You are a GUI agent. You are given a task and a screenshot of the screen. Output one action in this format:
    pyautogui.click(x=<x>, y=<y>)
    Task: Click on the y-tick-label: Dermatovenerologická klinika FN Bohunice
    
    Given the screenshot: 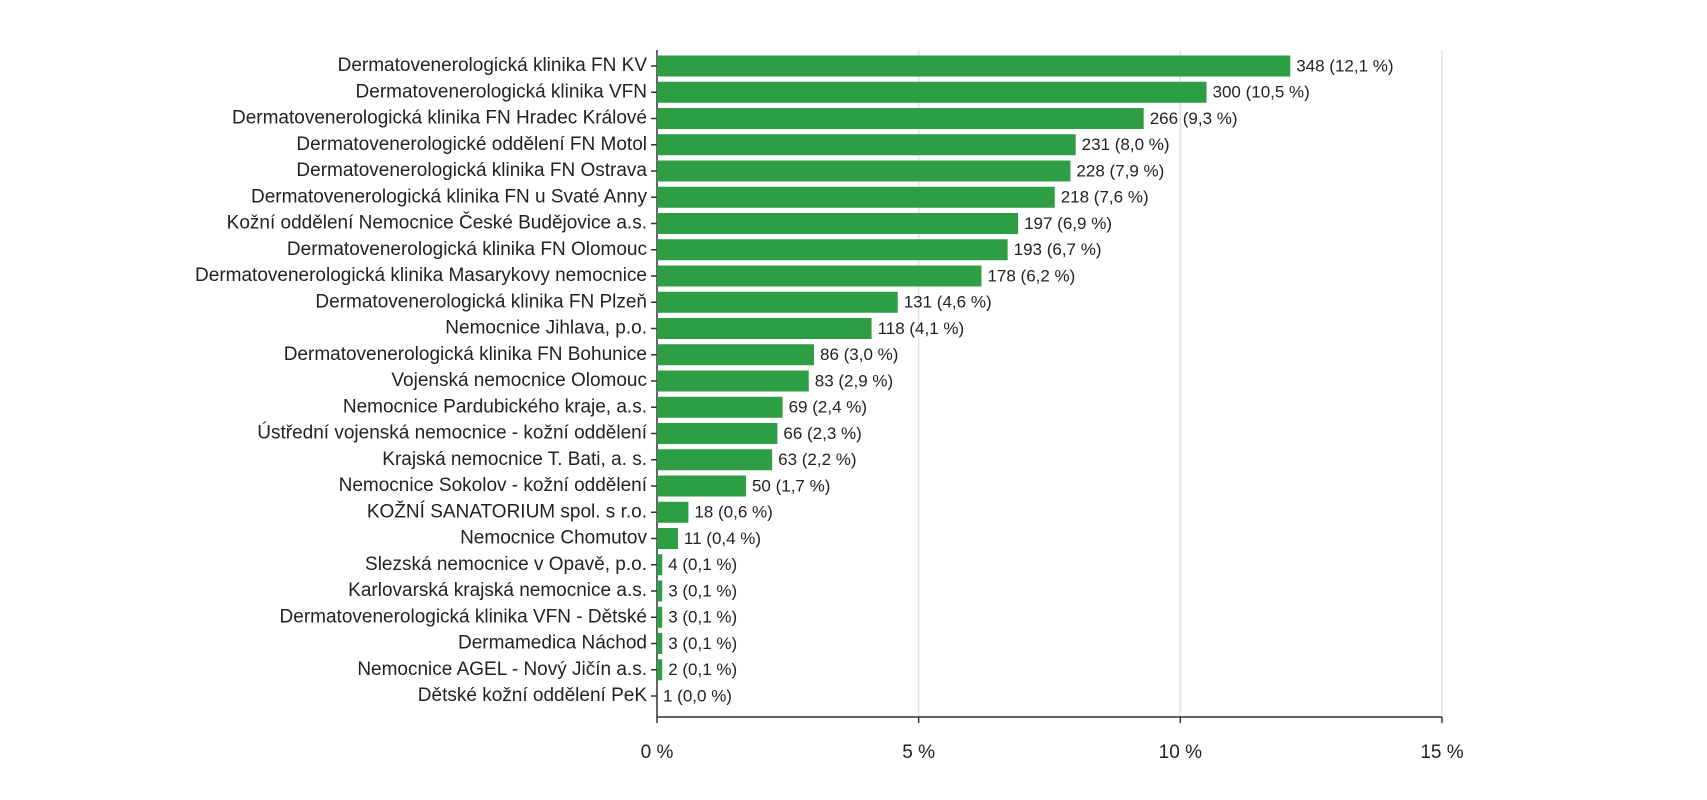 What is the action you would take?
    pyautogui.click(x=465, y=354)
    